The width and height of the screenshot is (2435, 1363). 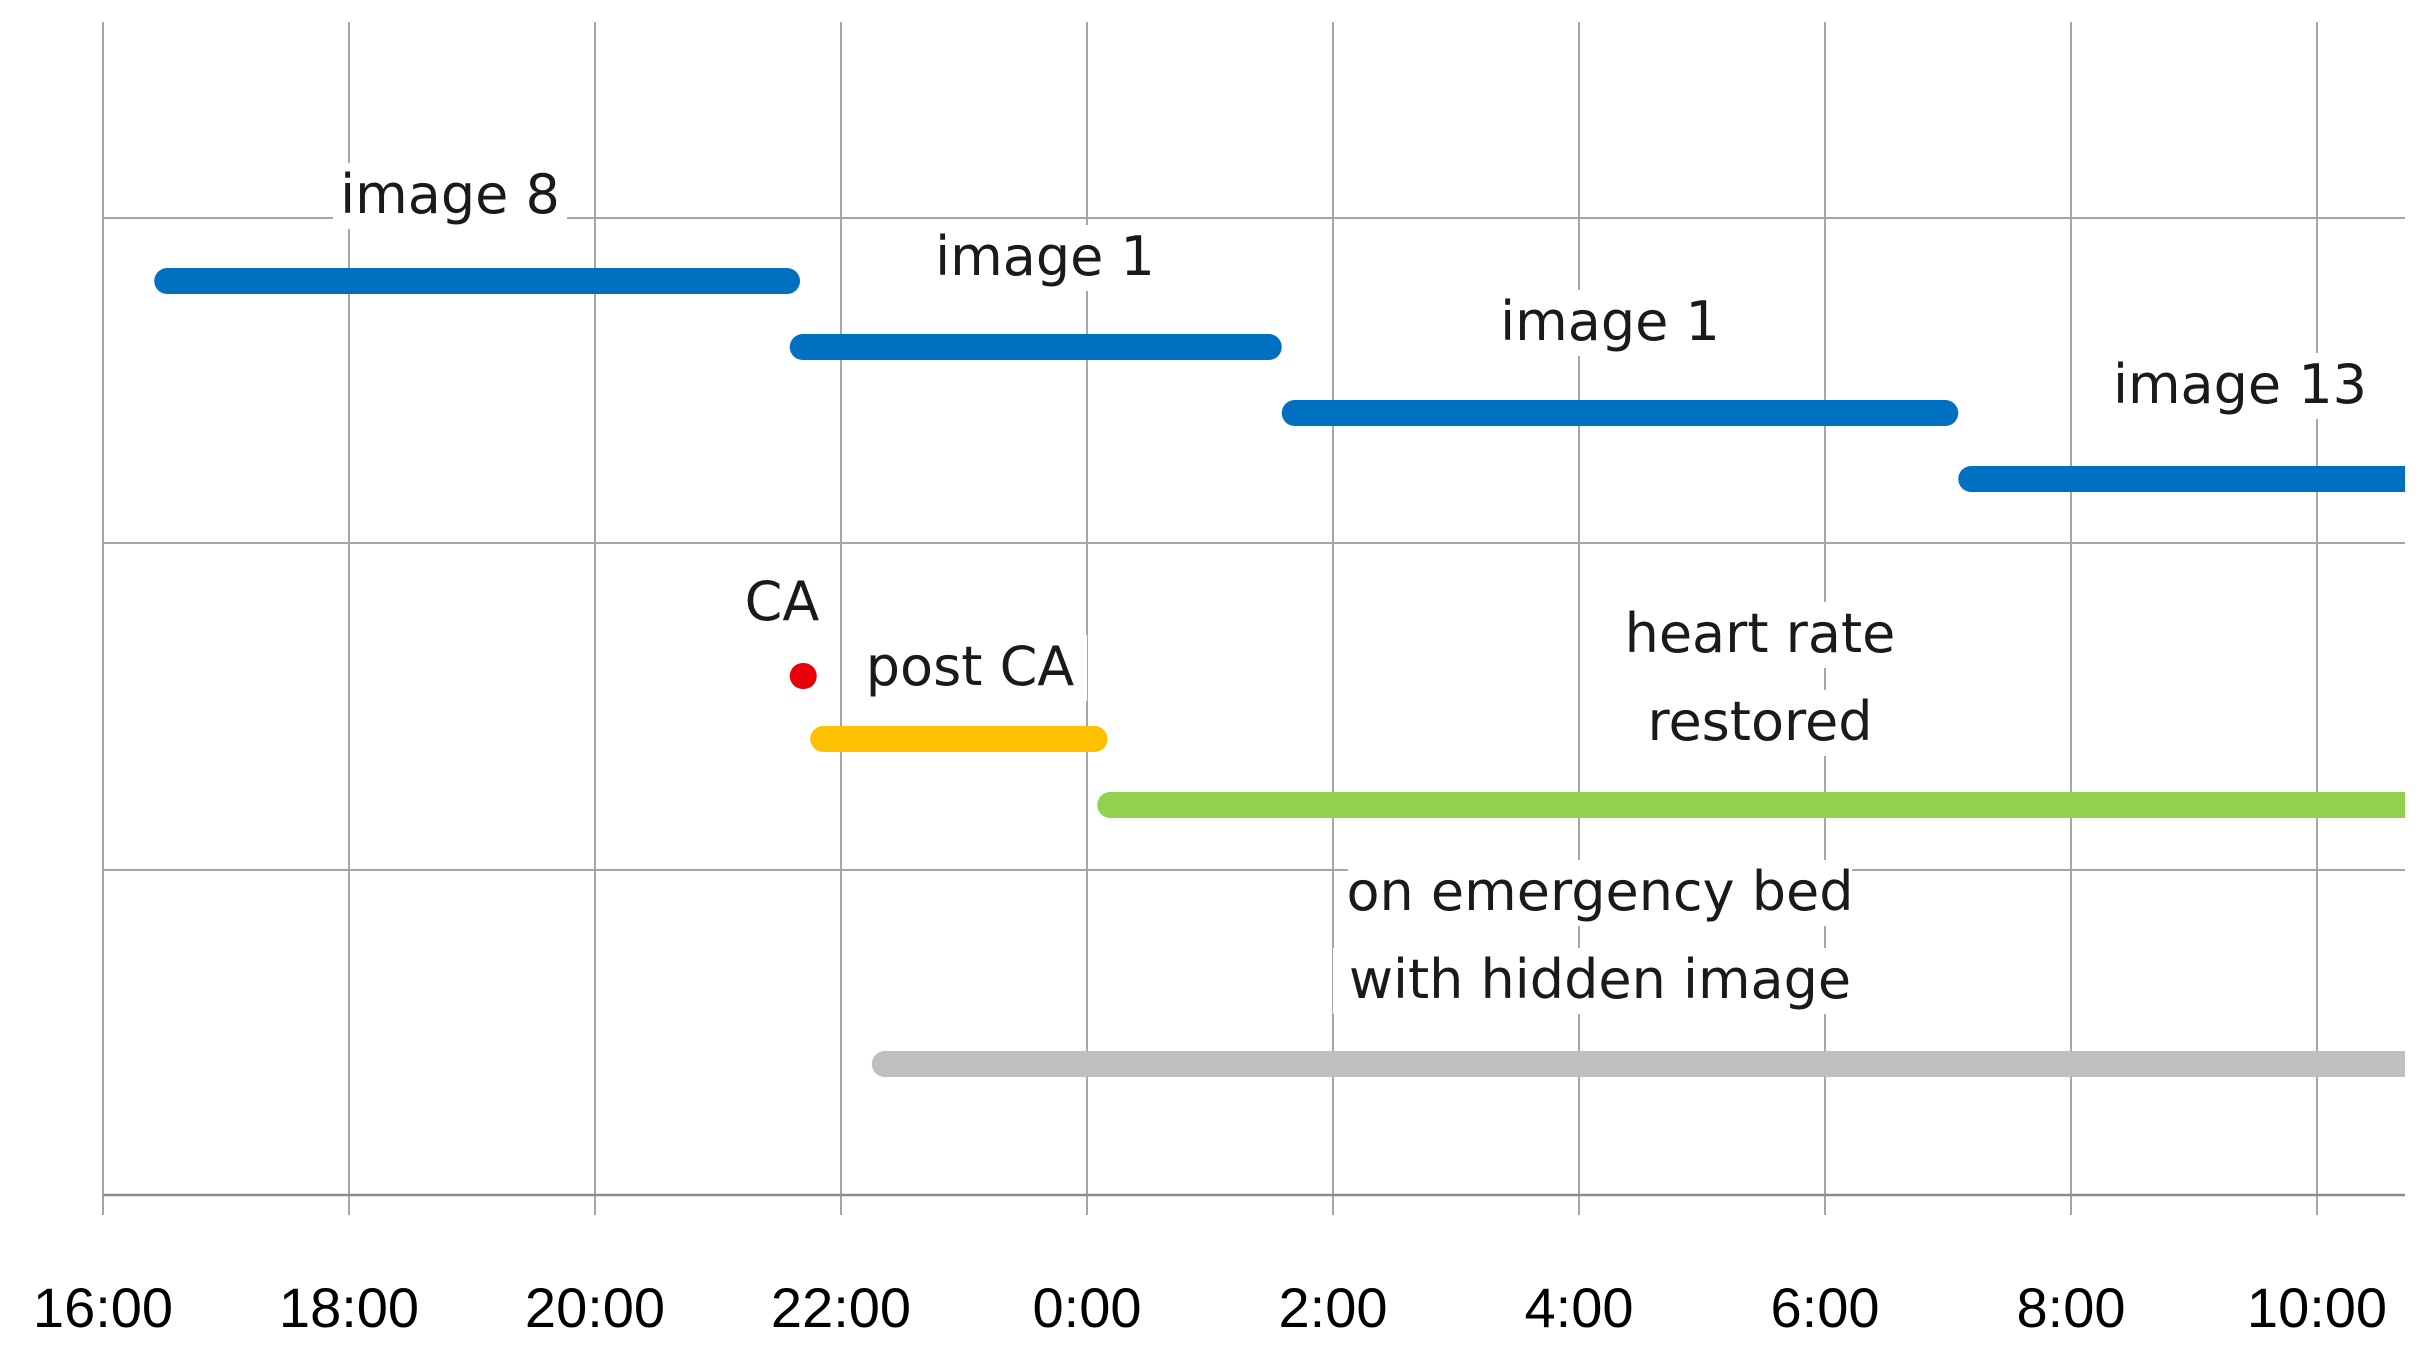 What do you see at coordinates (103, 1307) in the screenshot?
I see `x-tick-label: 16:00` at bounding box center [103, 1307].